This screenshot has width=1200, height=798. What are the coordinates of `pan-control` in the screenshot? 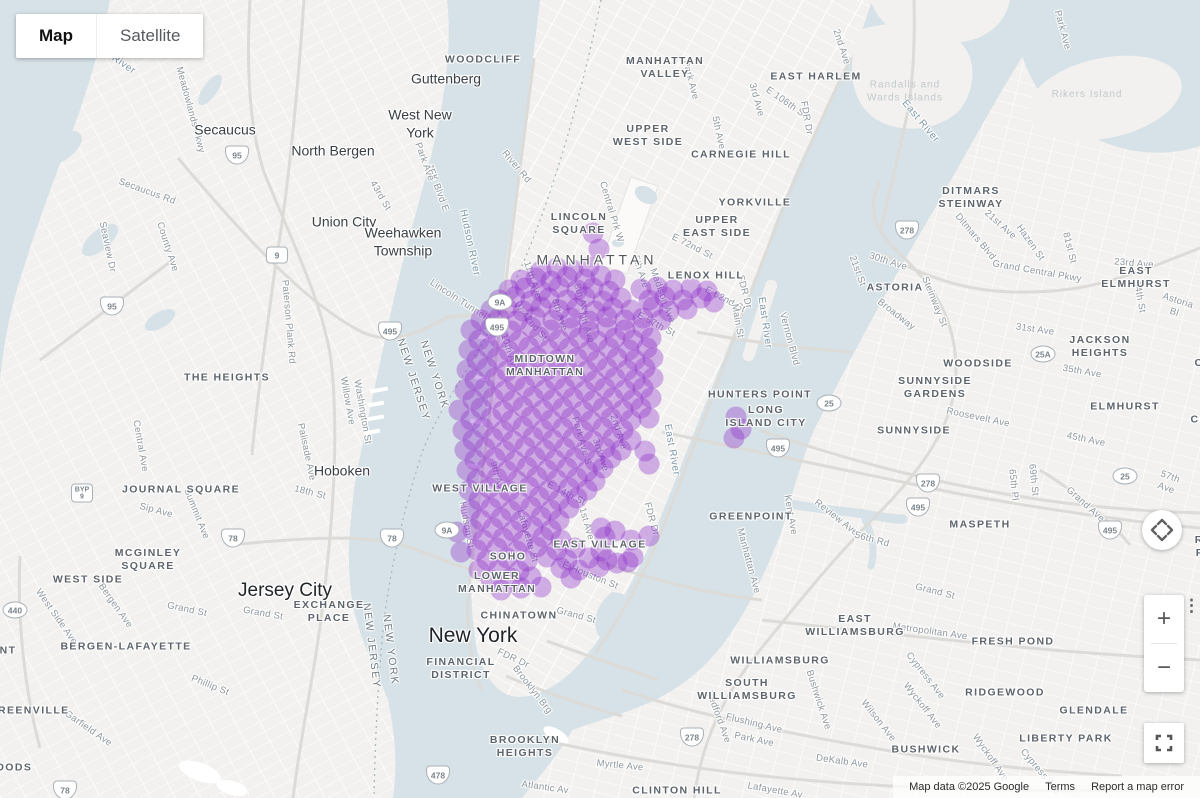 It's located at (1162, 530).